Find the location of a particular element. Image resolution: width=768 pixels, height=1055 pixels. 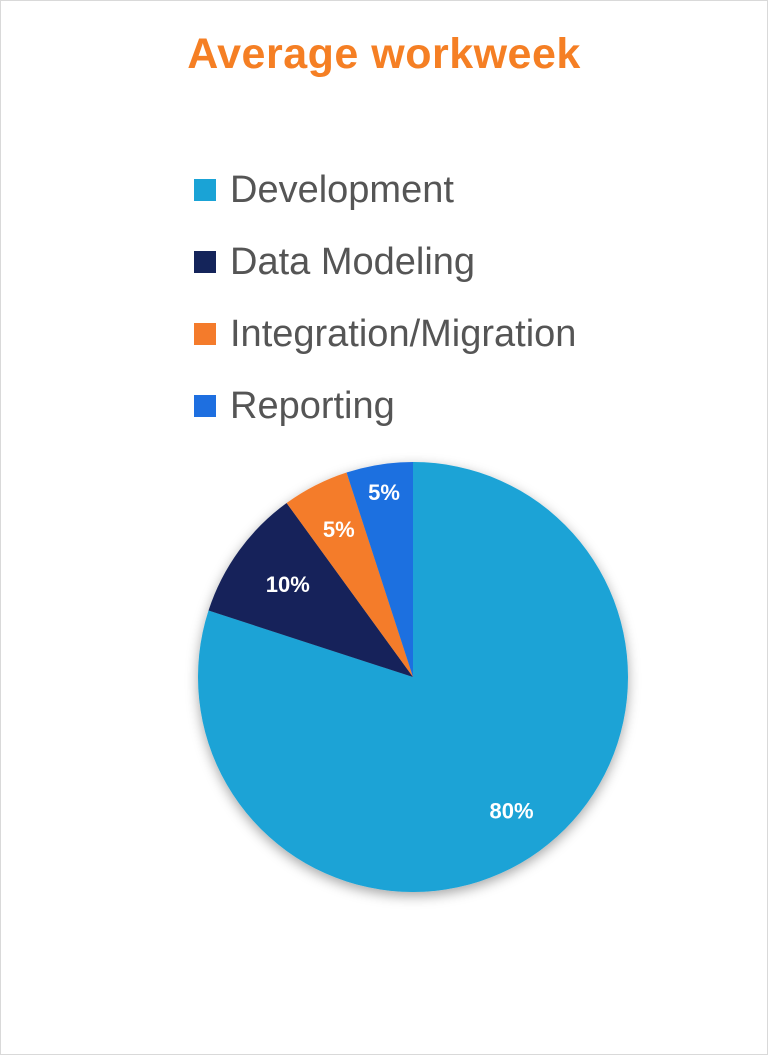

legend-swatch-integration-migration is located at coordinates (205, 334).